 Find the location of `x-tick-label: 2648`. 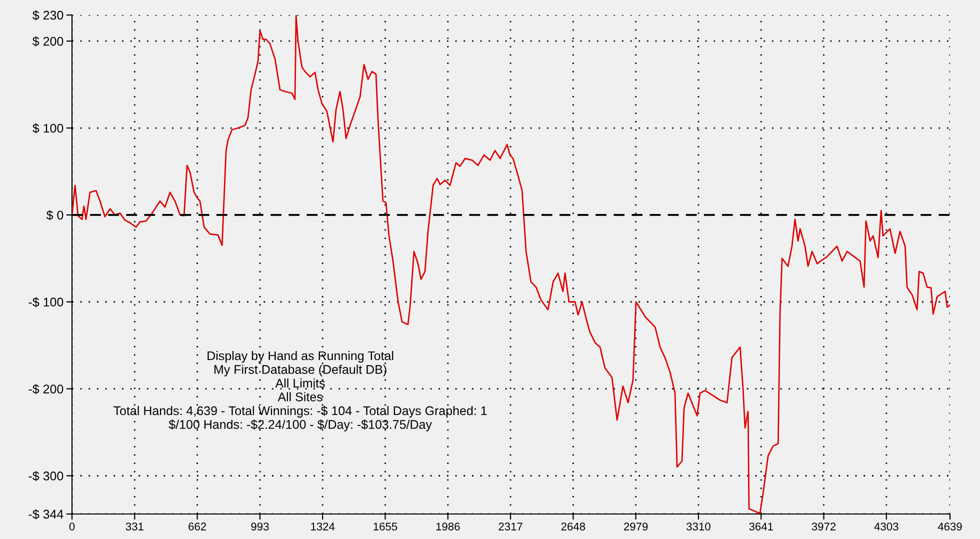

x-tick-label: 2648 is located at coordinates (573, 526).